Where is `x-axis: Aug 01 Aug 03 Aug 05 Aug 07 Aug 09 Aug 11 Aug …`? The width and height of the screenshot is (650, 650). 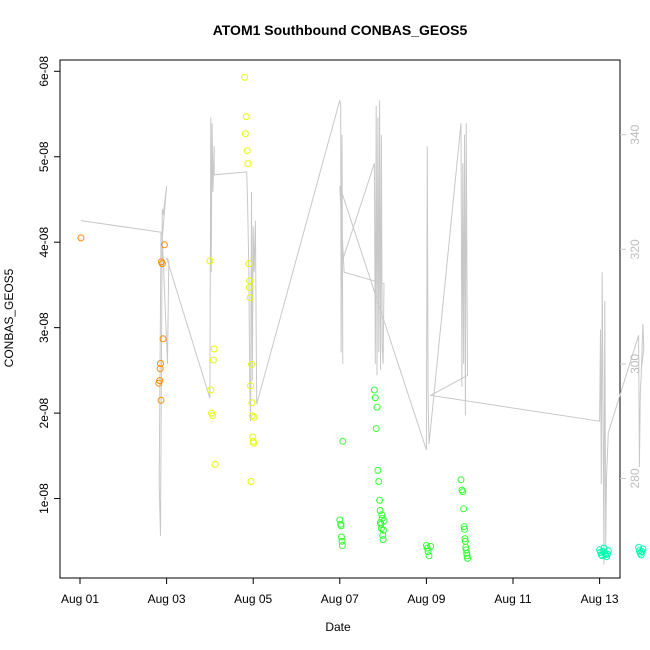 x-axis: Aug 01 Aug 03 Aug 05 Aug 07 Aug 09 Aug 11 Aug … is located at coordinates (340, 592).